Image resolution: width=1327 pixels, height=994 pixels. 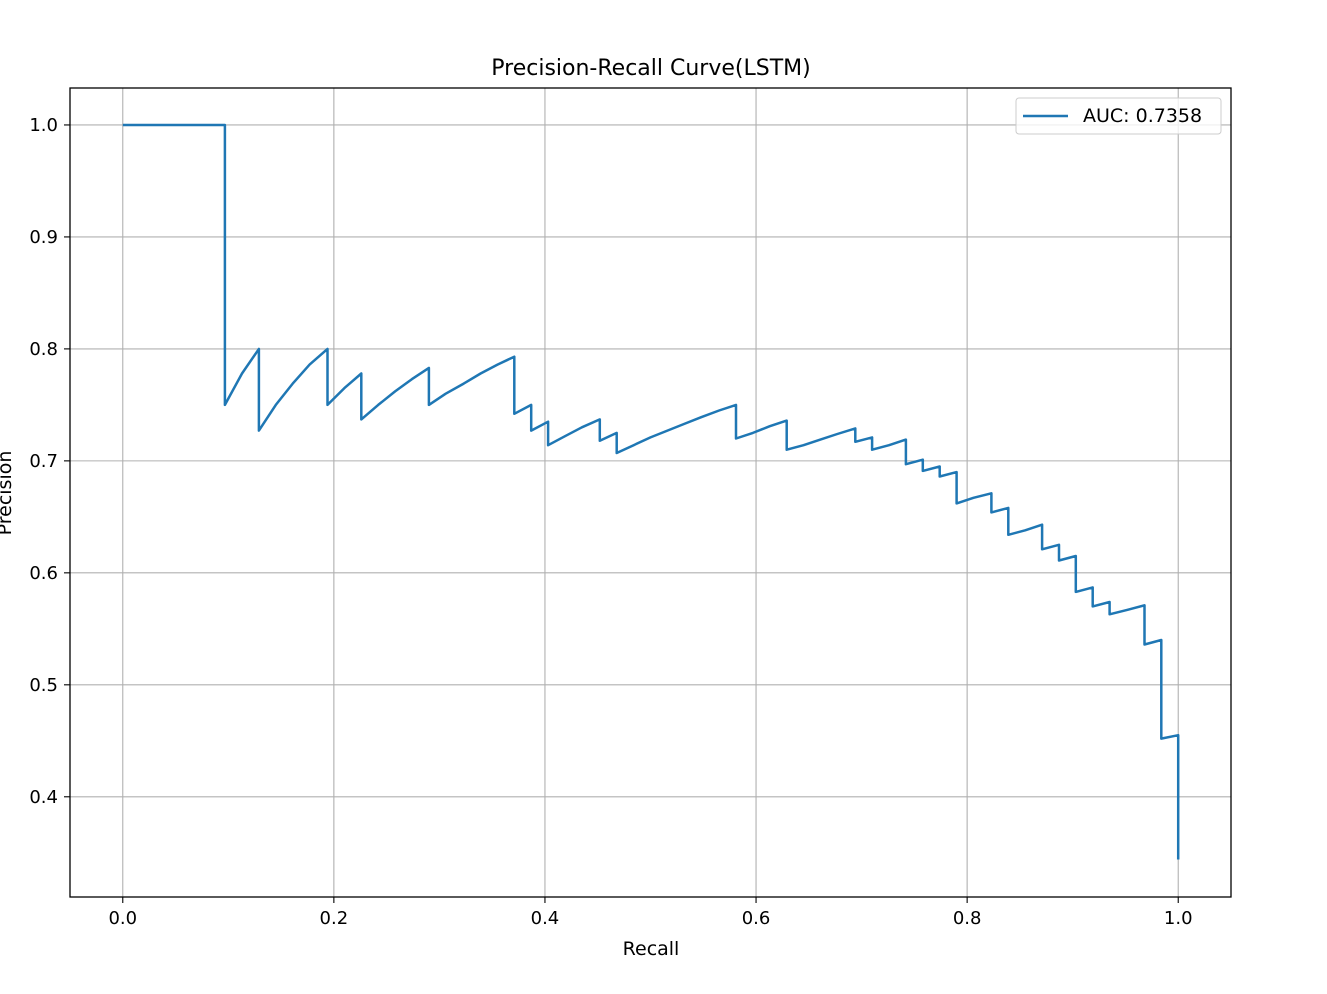 What do you see at coordinates (1142, 116) in the screenshot?
I see `legend-label: AUC: 0.7358` at bounding box center [1142, 116].